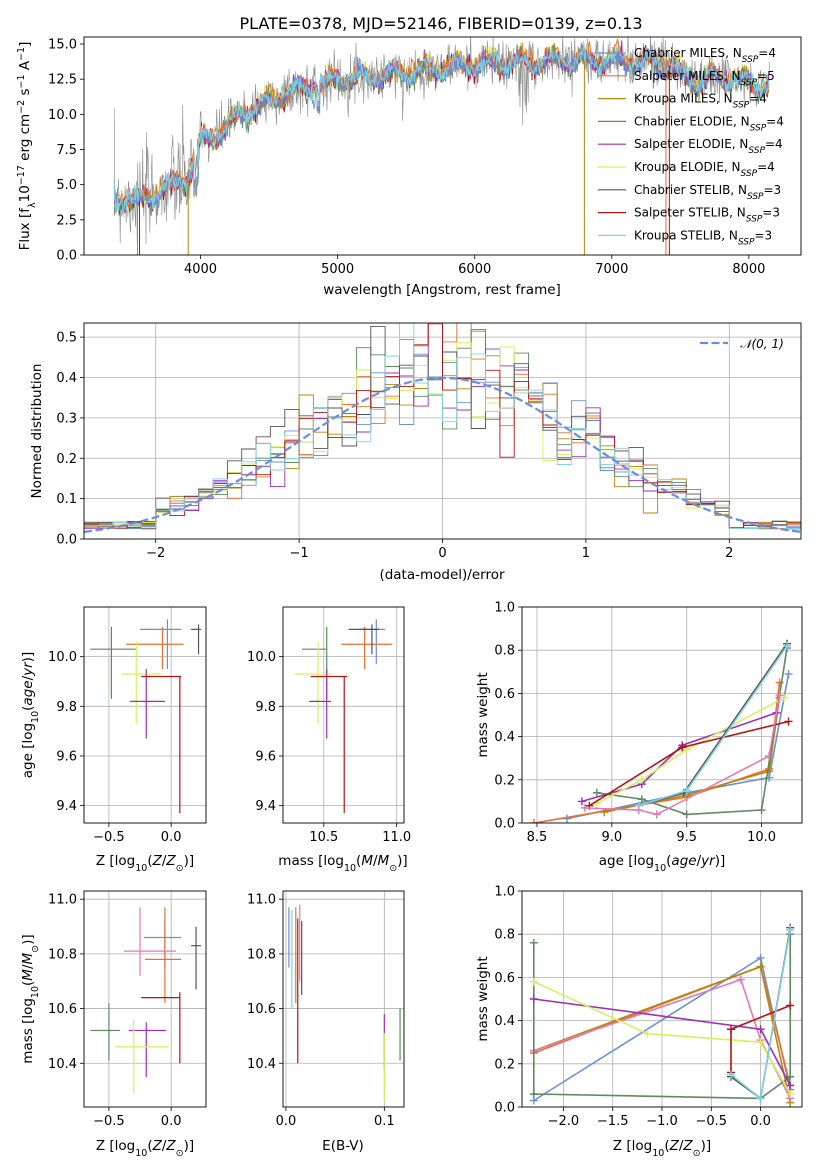  I want to click on spectrum-model-chabrier_miles, so click(441, 126).